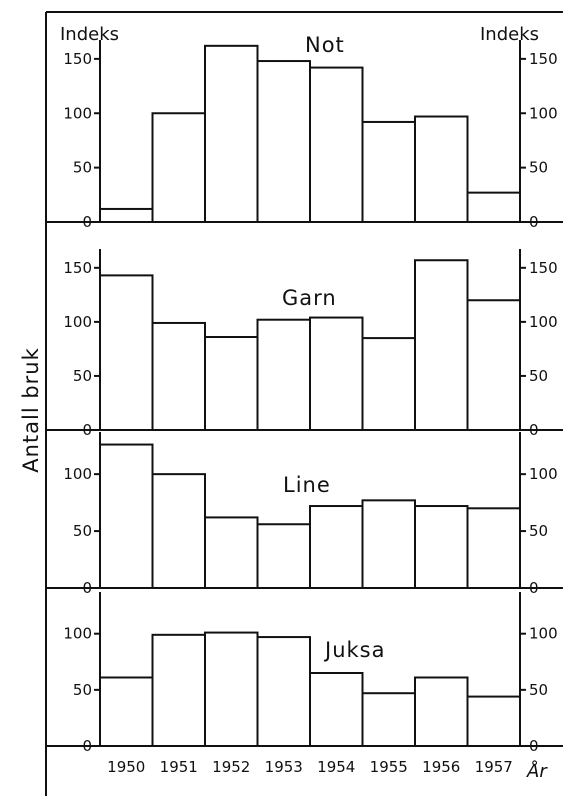 The image size is (563, 796). I want to click on right-axis-header: Indeks, so click(509, 34).